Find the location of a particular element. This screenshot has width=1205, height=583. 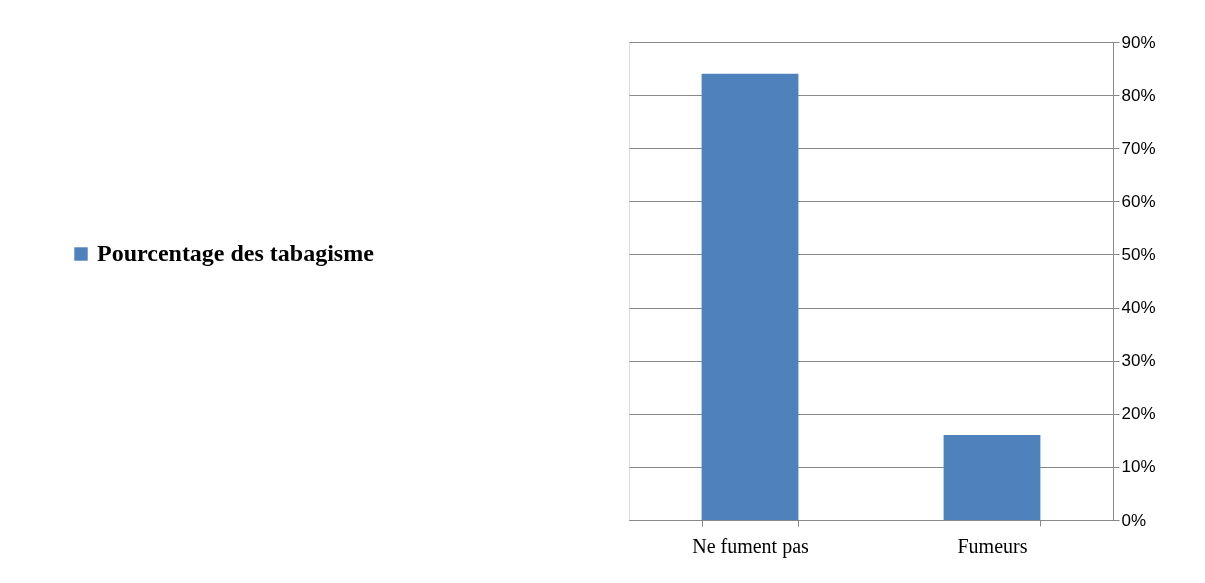

y-tick-label: 40% is located at coordinates (1138, 308).